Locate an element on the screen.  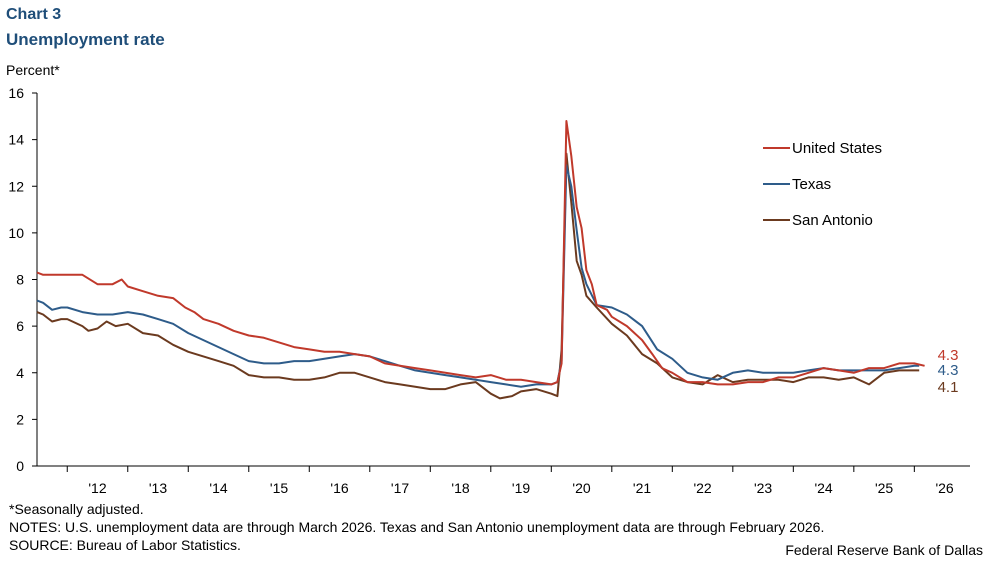
y-tick-label: 6 is located at coordinates (20, 326).